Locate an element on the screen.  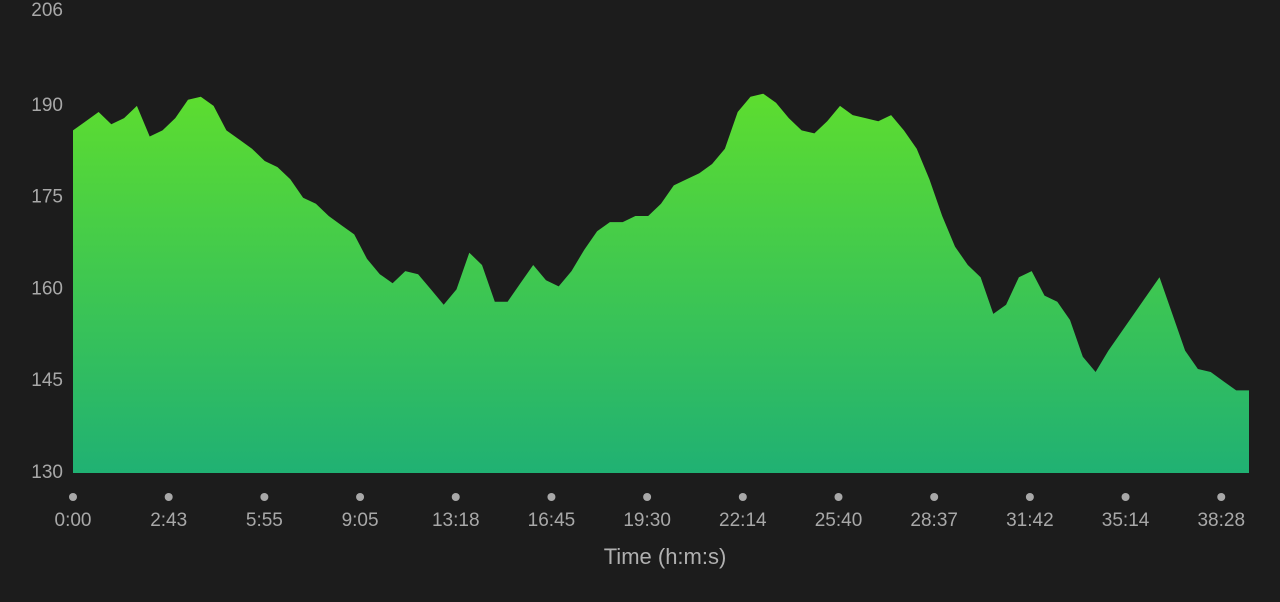
y-tick-label: 130 is located at coordinates (47, 472).